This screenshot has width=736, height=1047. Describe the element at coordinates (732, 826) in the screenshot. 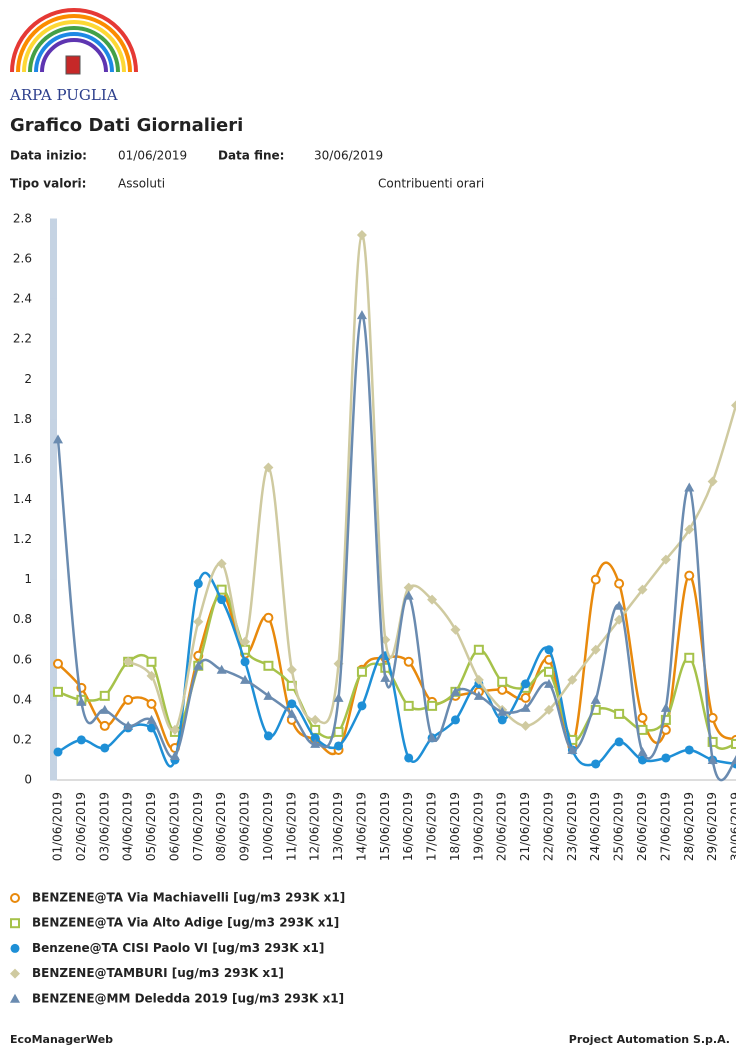

I see `x-tick-label: 30/06/2019` at that location.